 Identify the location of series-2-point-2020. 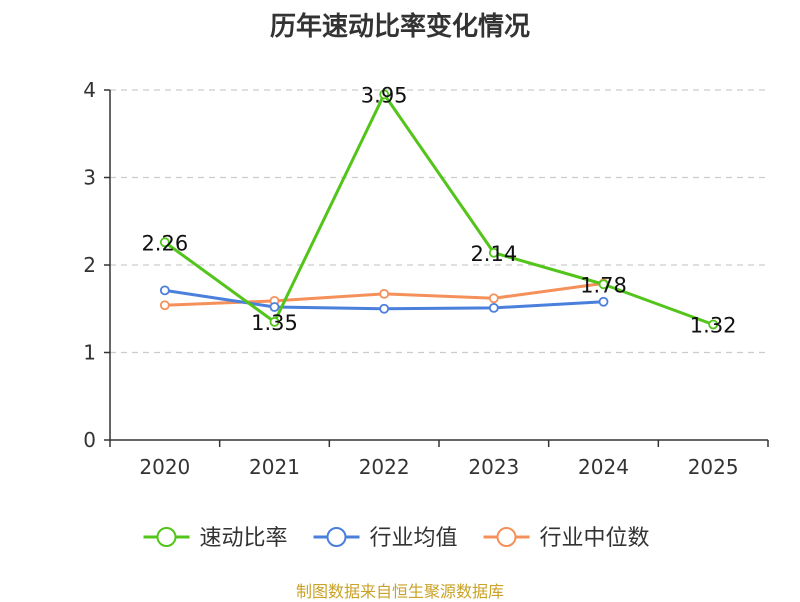
(164, 305).